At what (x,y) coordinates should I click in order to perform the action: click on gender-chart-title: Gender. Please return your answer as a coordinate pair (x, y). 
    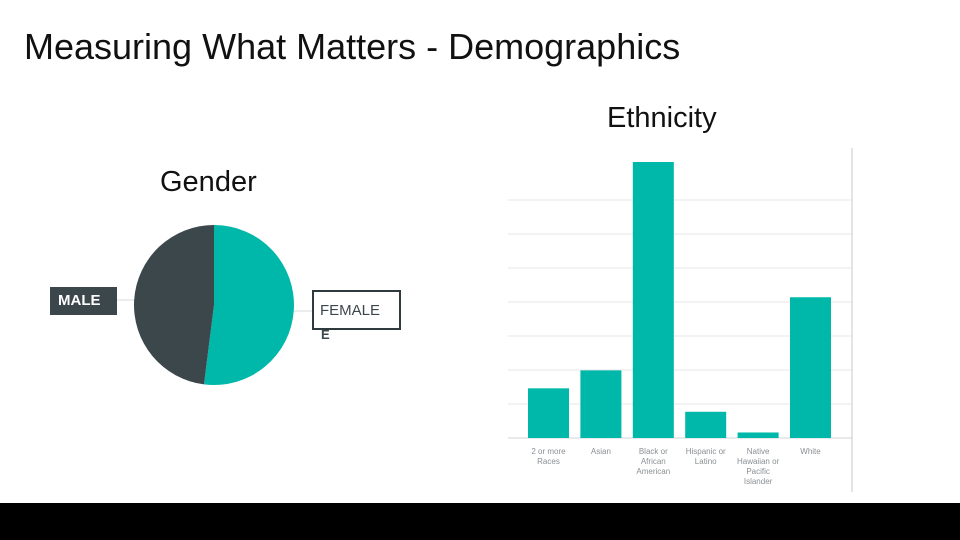
    Looking at the image, I should click on (208, 182).